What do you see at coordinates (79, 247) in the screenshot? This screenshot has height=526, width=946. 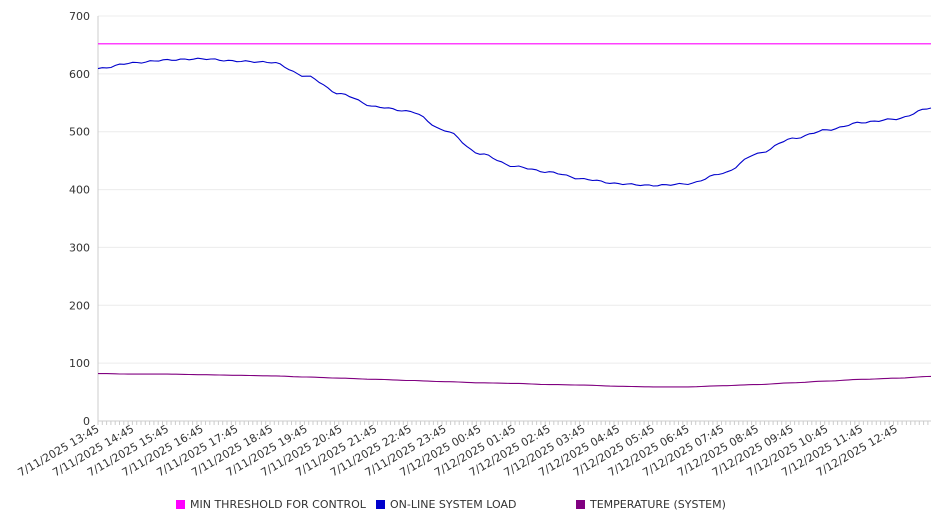 I see `y-tick-label: 300` at bounding box center [79, 247].